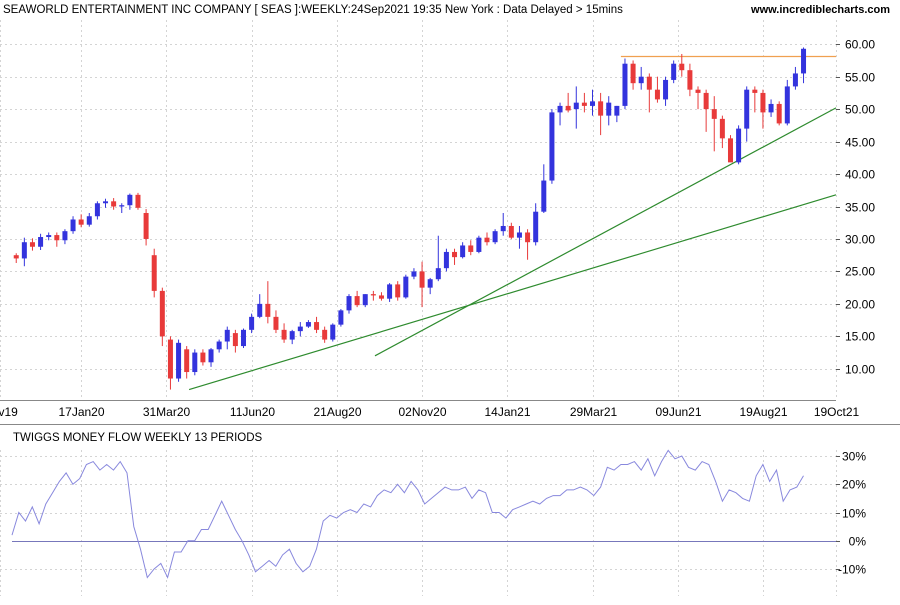 This screenshot has width=900, height=605. Describe the element at coordinates (854, 514) in the screenshot. I see `indicator-y-tick-label: 10%` at that location.